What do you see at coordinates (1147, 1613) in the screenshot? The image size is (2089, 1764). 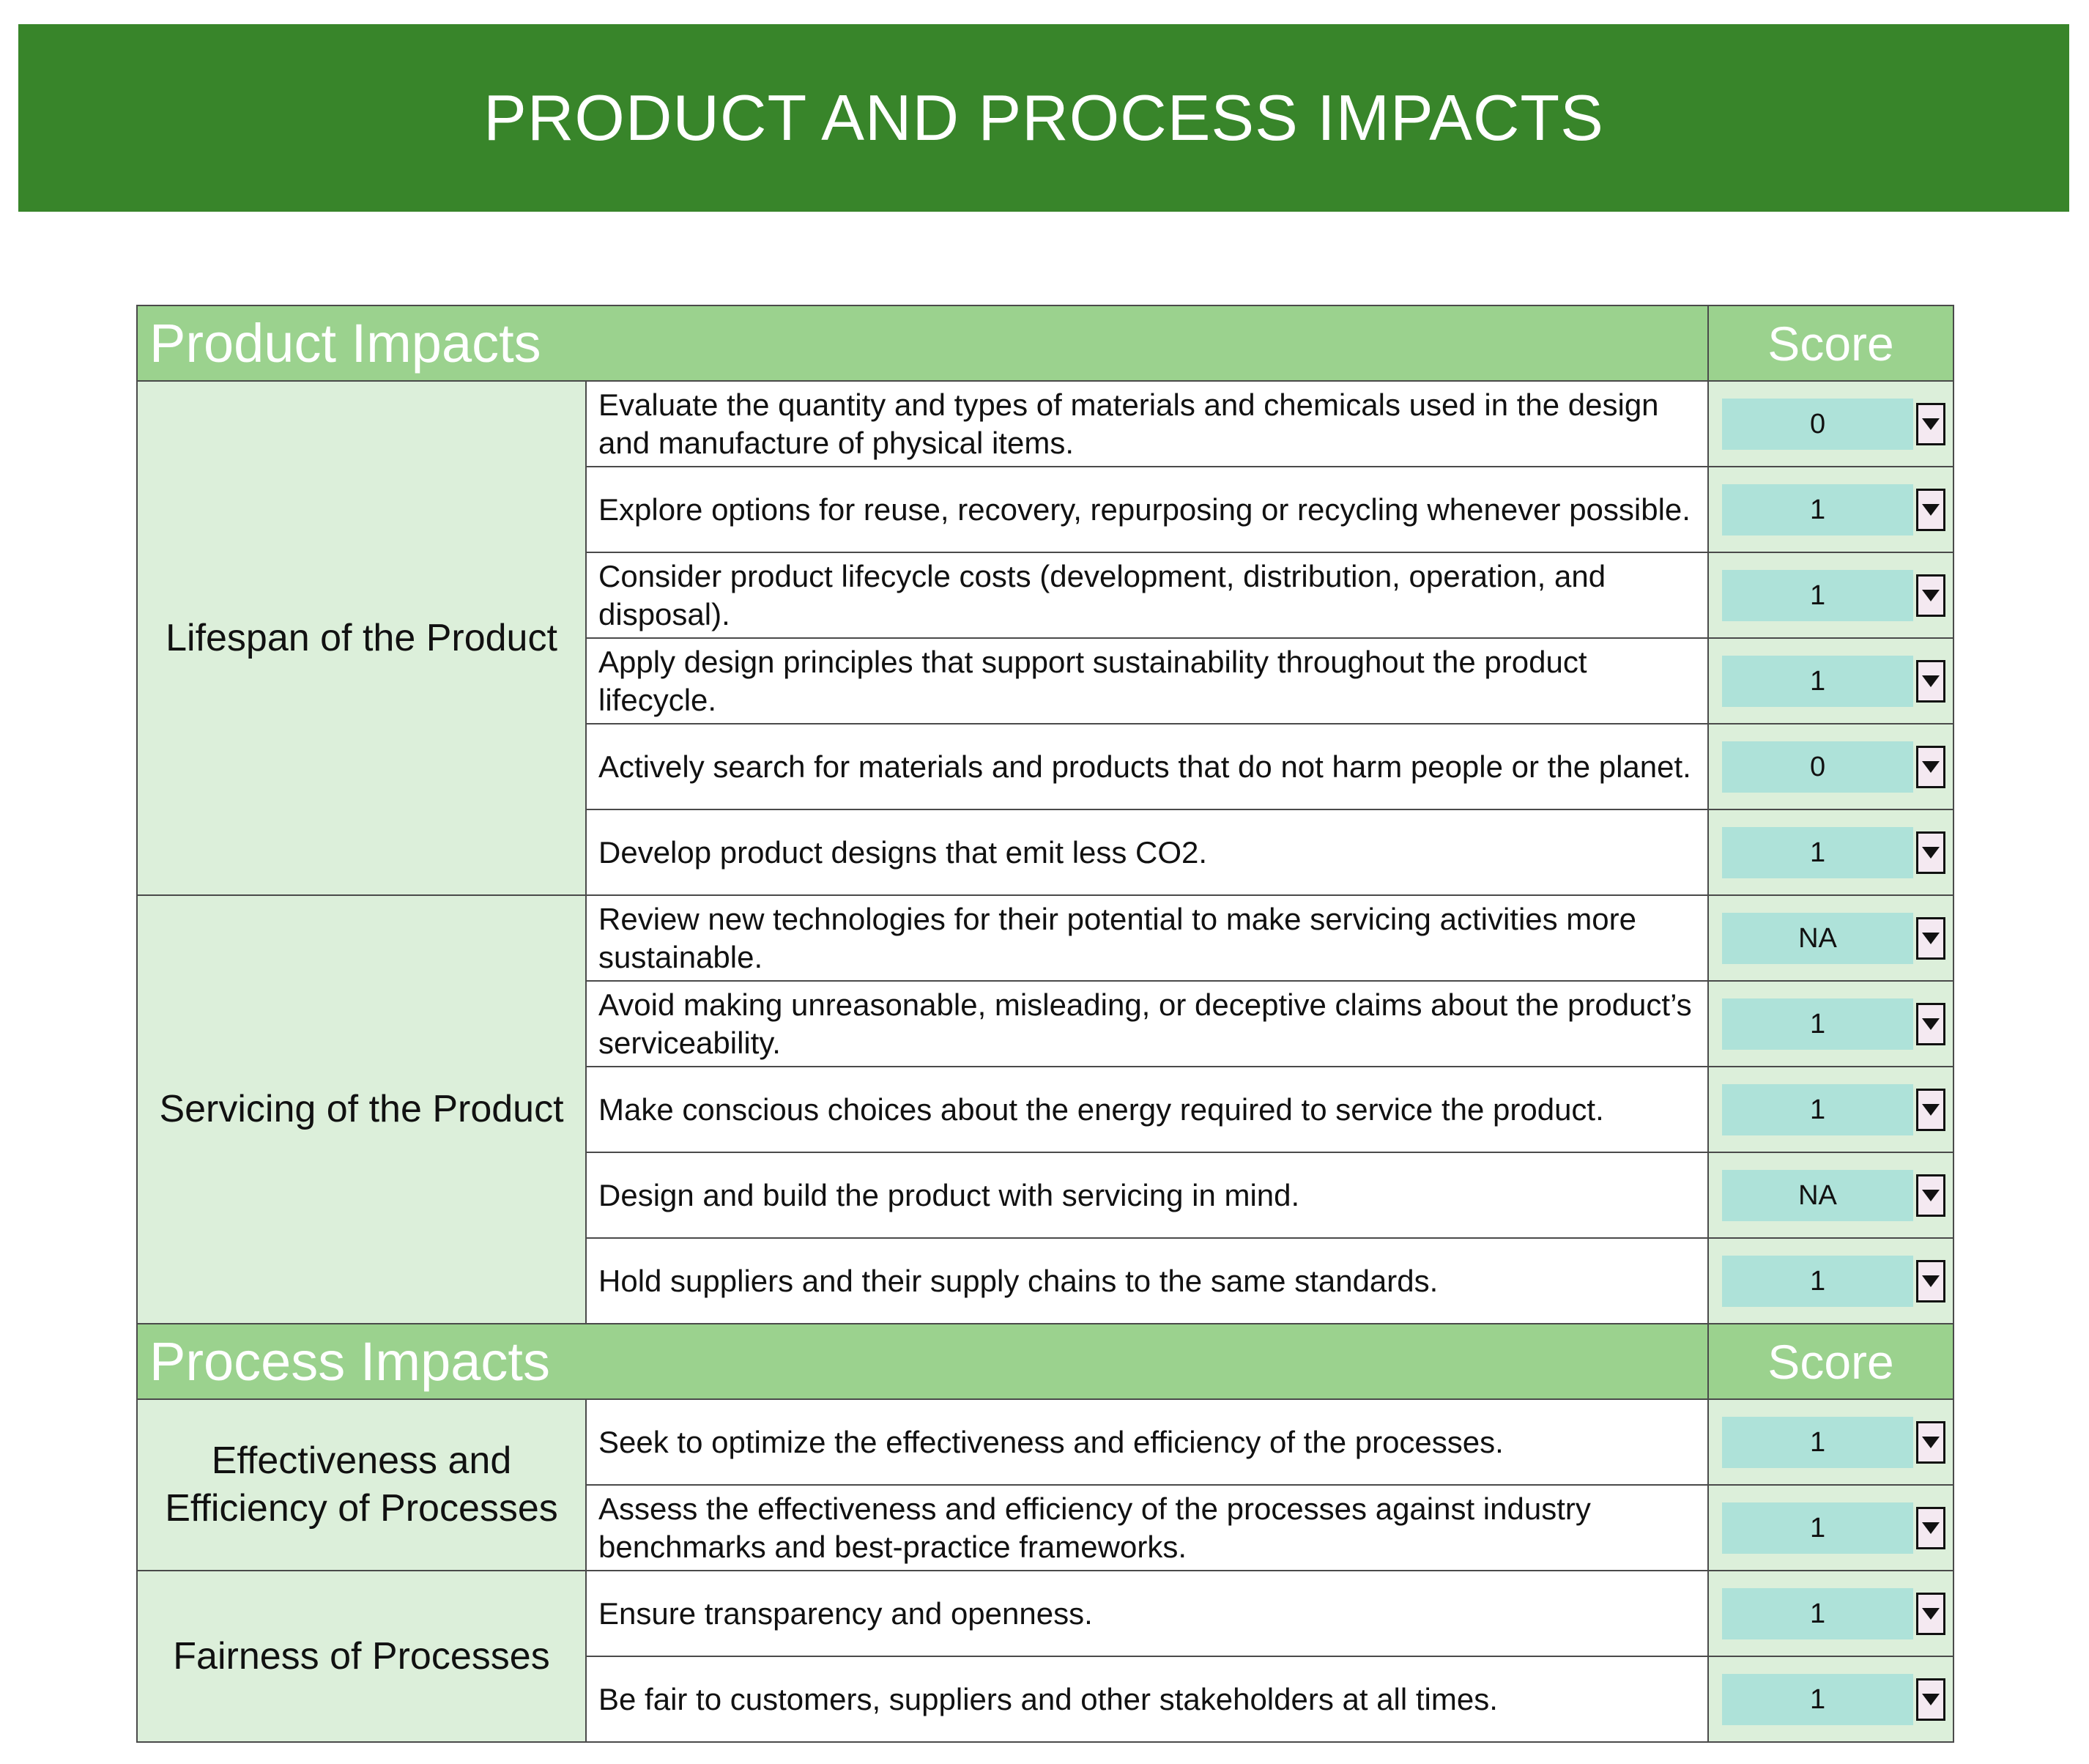 I see `criterion-text: Ensure transparency and openness.` at bounding box center [1147, 1613].